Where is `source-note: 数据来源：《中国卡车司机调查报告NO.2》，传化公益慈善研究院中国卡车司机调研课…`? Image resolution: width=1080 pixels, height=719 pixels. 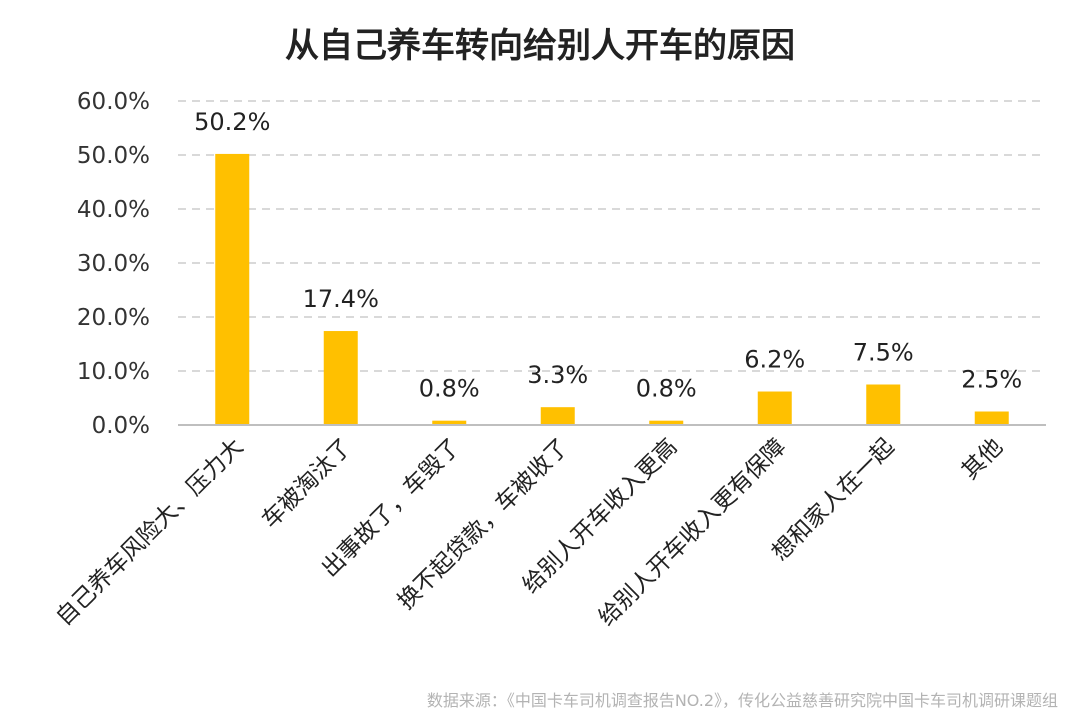
source-note: 数据来源：《中国卡车司机调查报告NO.2》，传化公益慈善研究院中国卡车司机调研课… is located at coordinates (742, 700).